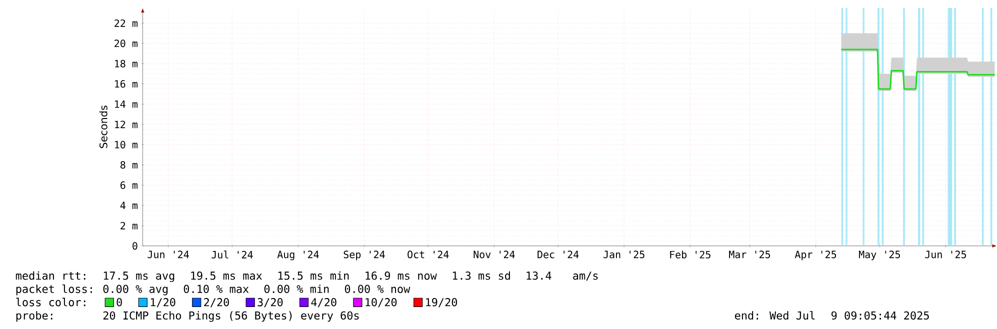  What do you see at coordinates (126, 124) in the screenshot?
I see `y-tick-label: 12 m` at bounding box center [126, 124].